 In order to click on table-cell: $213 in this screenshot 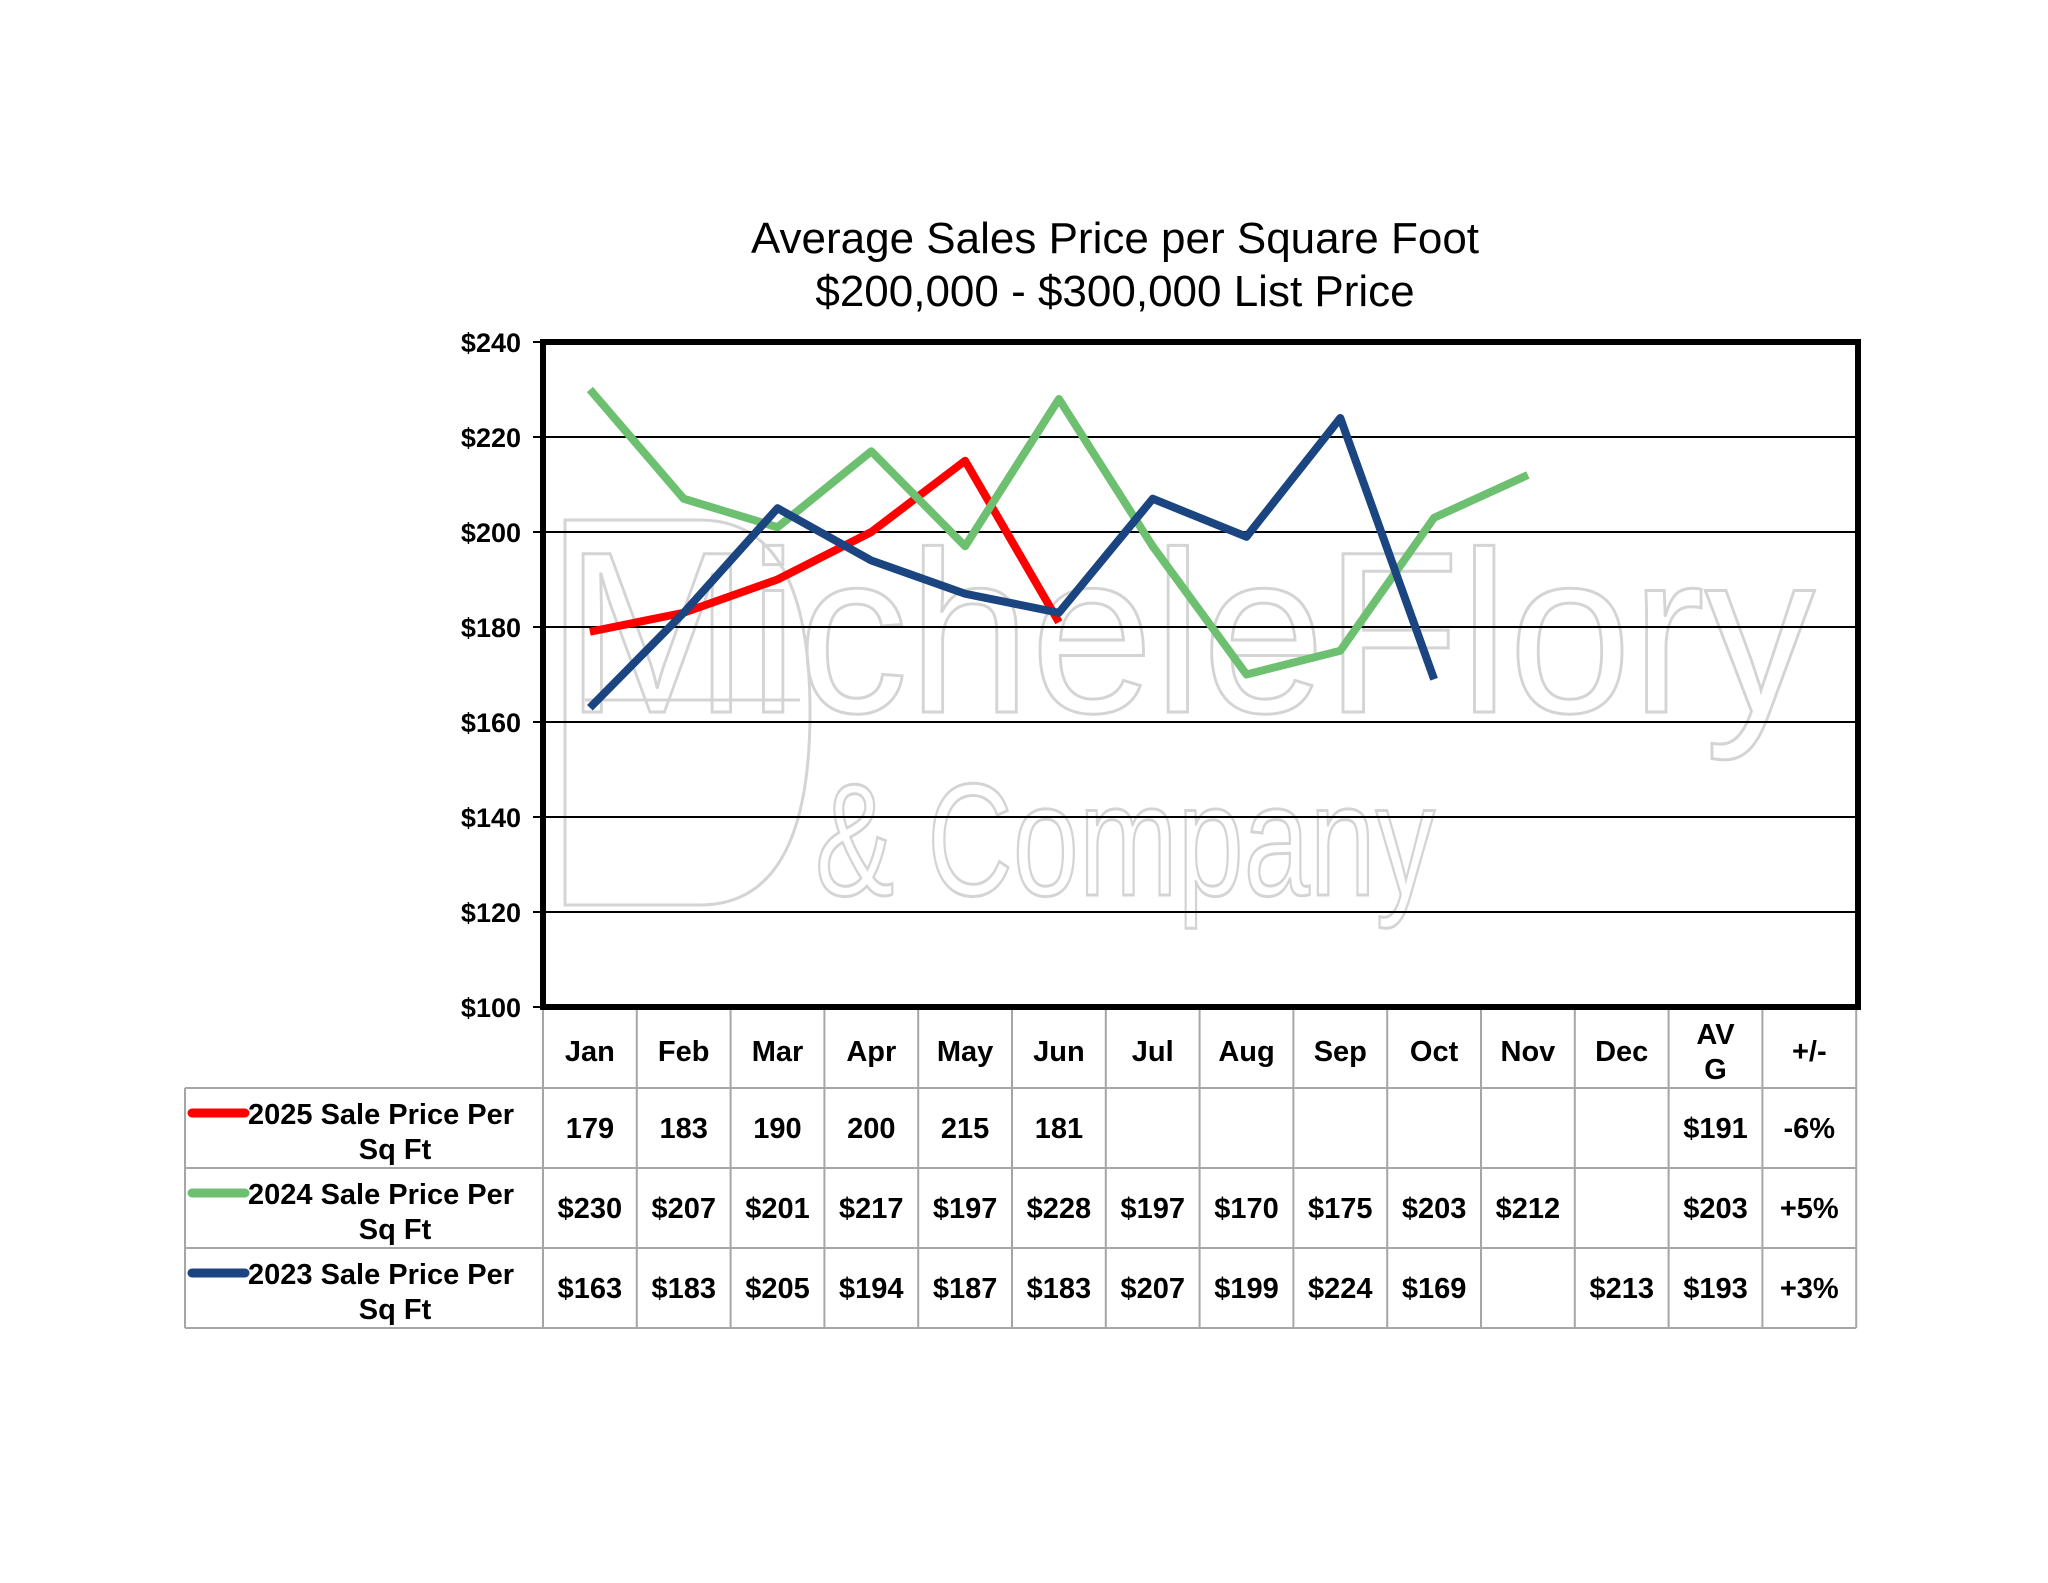, I will do `click(1621, 1289)`.